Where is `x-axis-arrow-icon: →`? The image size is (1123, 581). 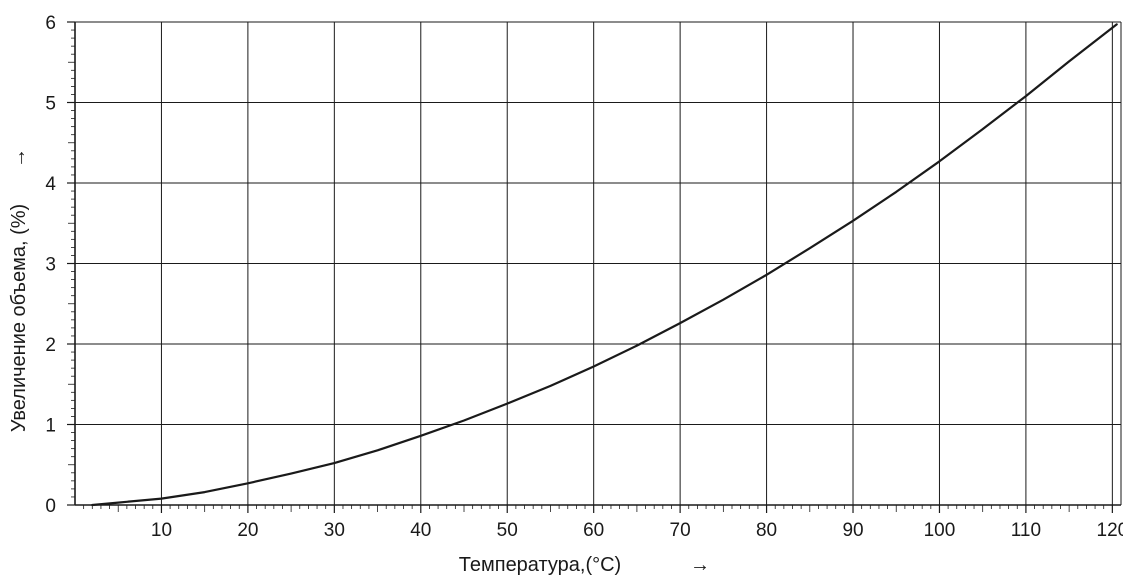 x-axis-arrow-icon: → is located at coordinates (700, 565).